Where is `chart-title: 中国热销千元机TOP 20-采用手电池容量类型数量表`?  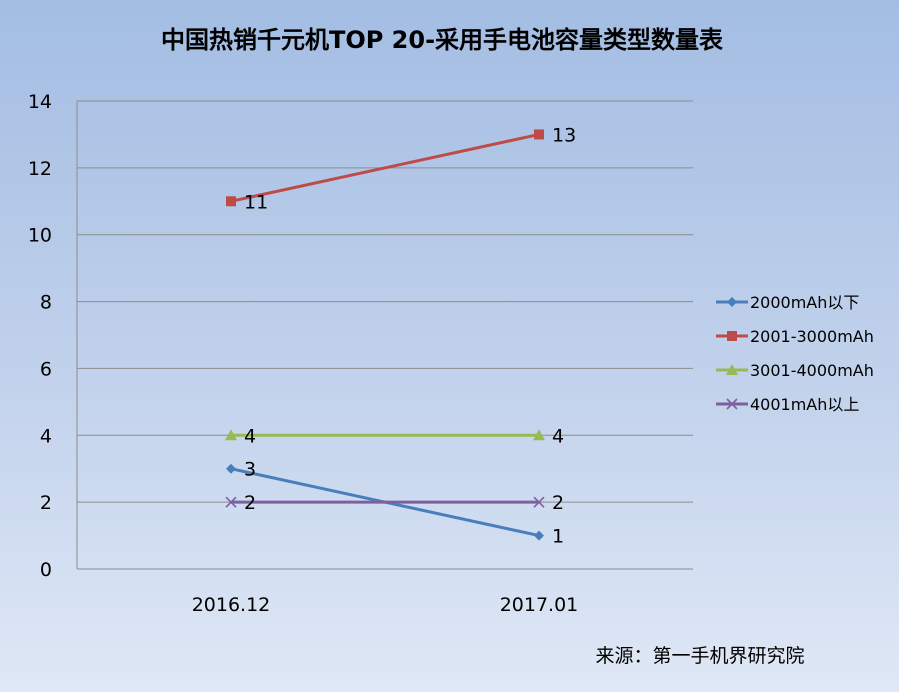
chart-title: 中国热销千元机TOP 20-采用手电池容量类型数量表 is located at coordinates (442, 40).